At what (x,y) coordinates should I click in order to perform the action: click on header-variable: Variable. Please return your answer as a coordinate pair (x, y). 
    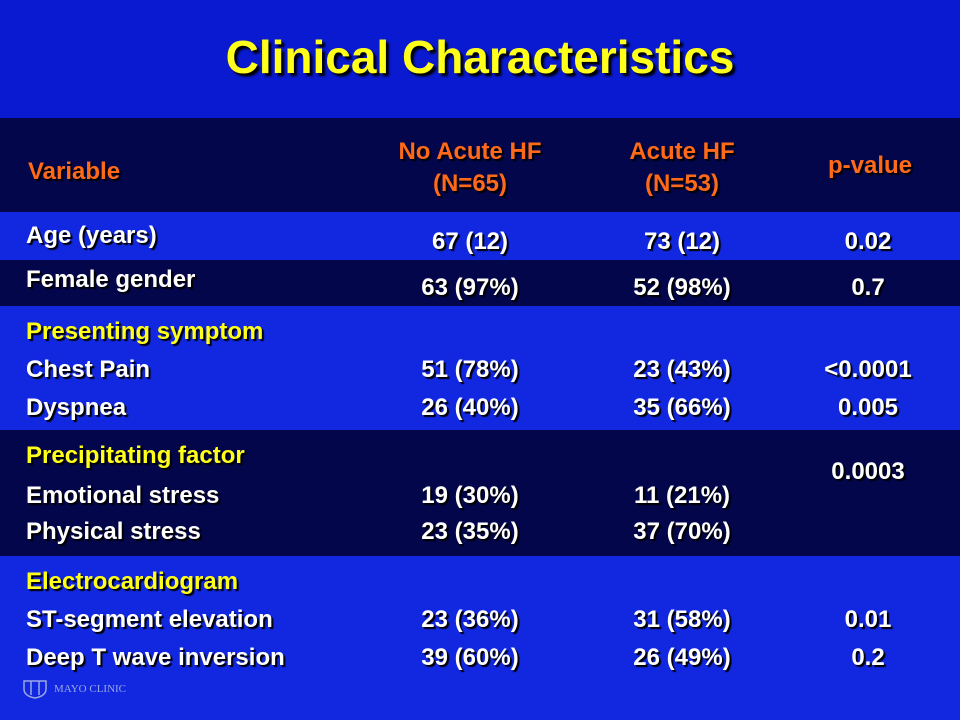
    Looking at the image, I should click on (74, 171).